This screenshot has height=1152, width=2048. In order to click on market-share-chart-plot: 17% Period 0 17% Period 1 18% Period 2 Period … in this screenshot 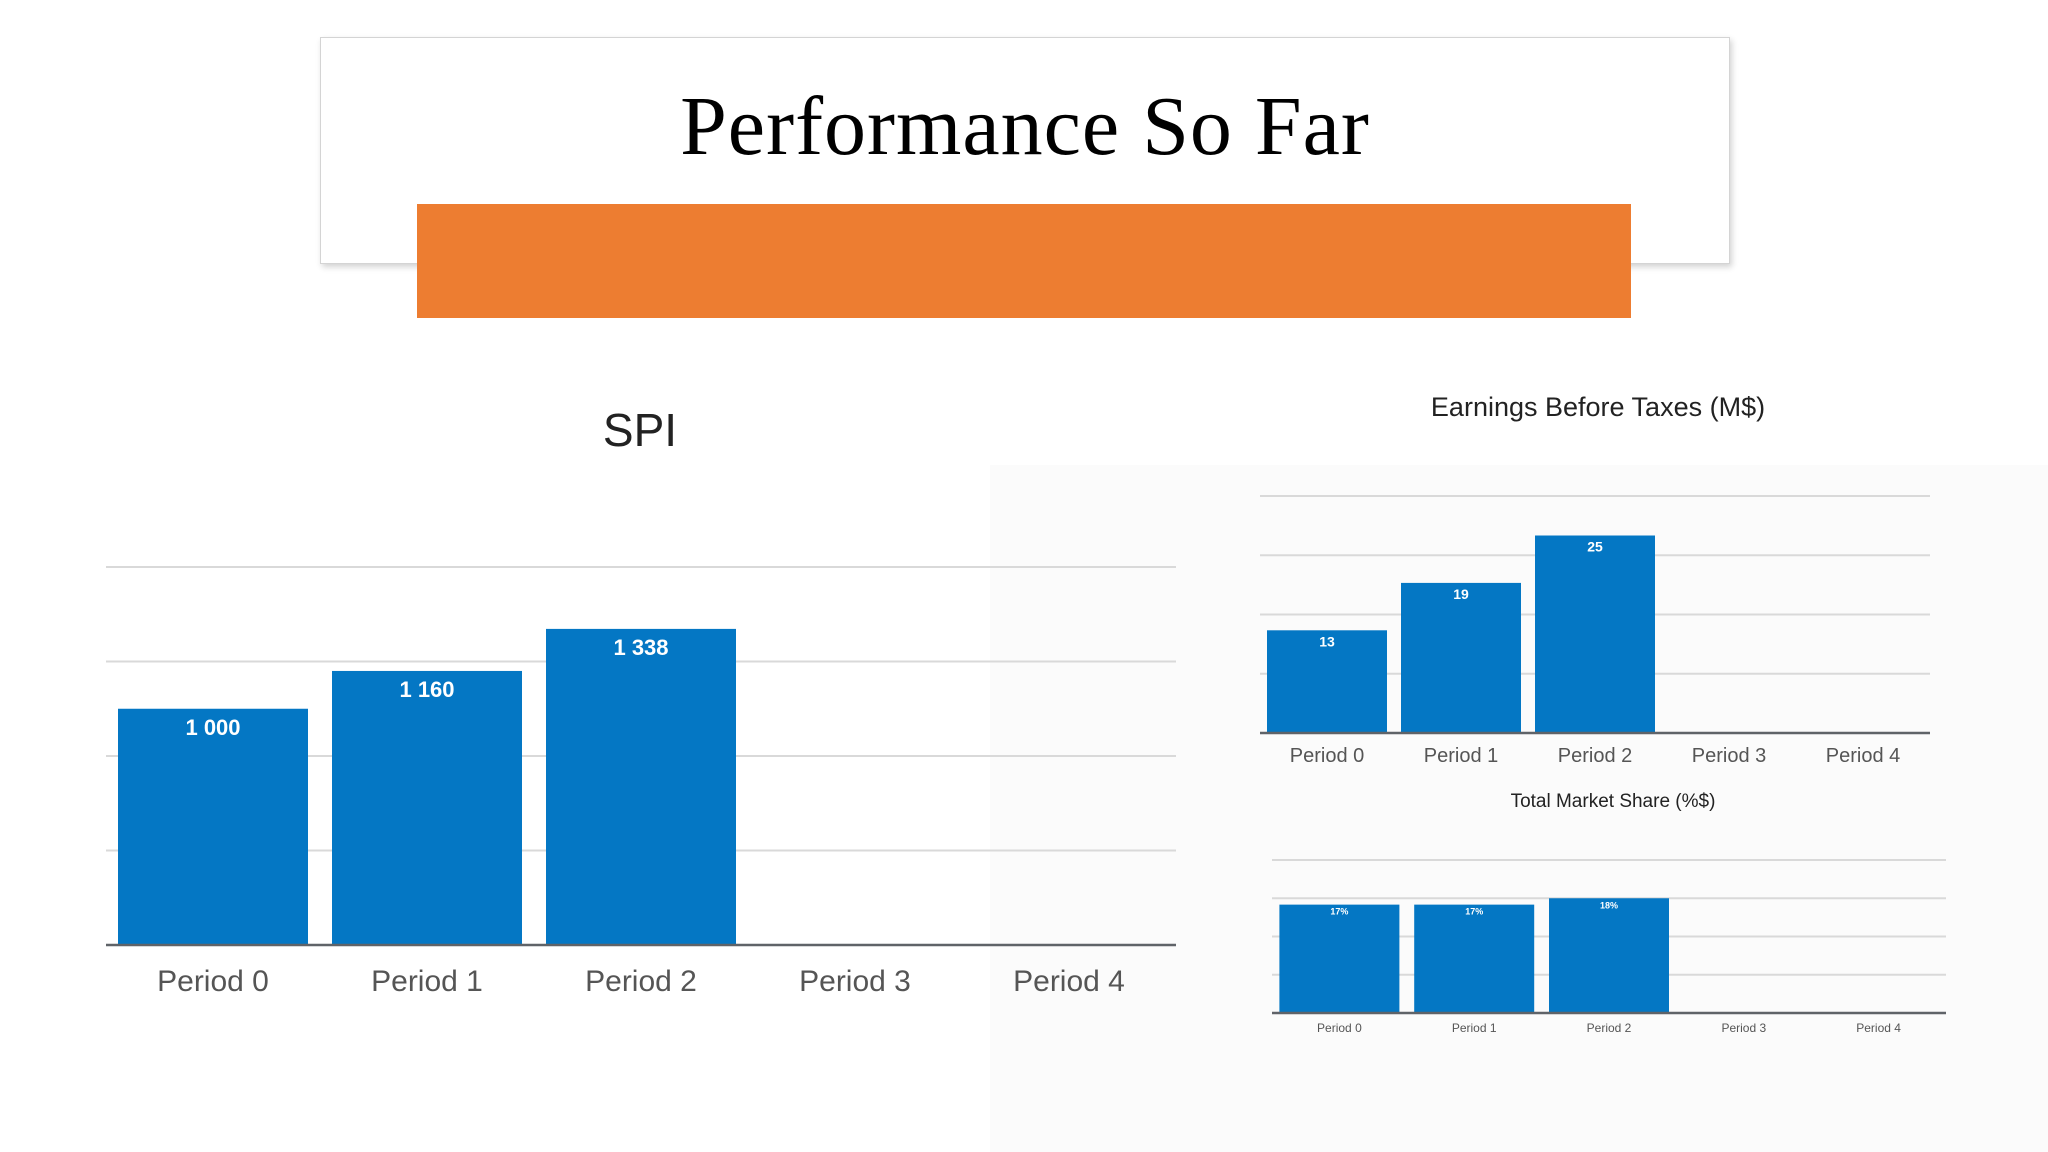, I will do `click(1609, 947)`.